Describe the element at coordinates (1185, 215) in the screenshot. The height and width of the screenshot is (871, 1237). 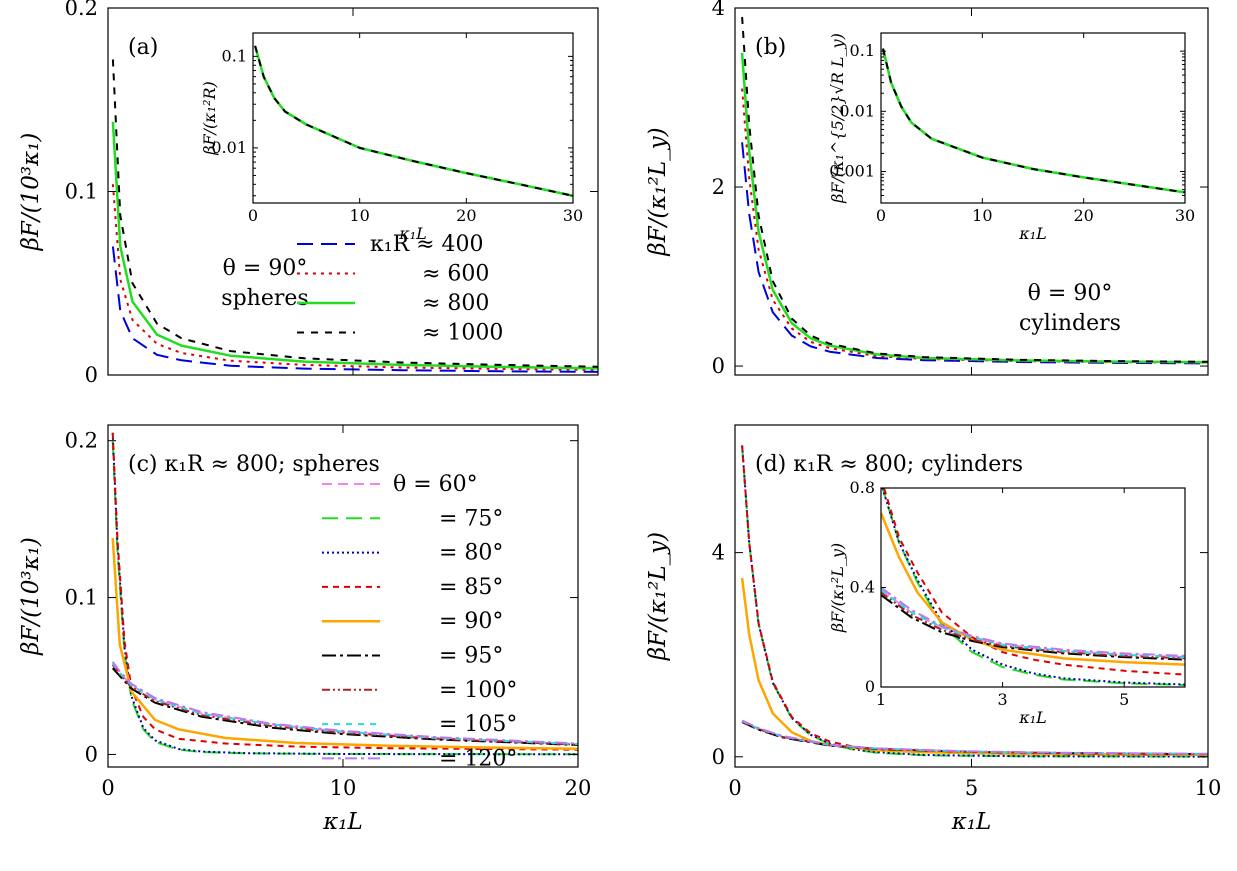
I see `x-tick-label: 30` at that location.